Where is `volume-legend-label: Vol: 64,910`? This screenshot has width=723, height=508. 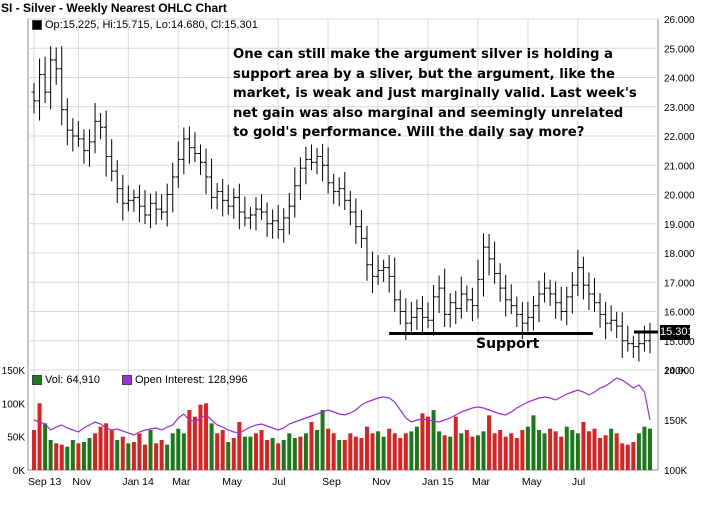 volume-legend-label: Vol: 64,910 is located at coordinates (73, 380).